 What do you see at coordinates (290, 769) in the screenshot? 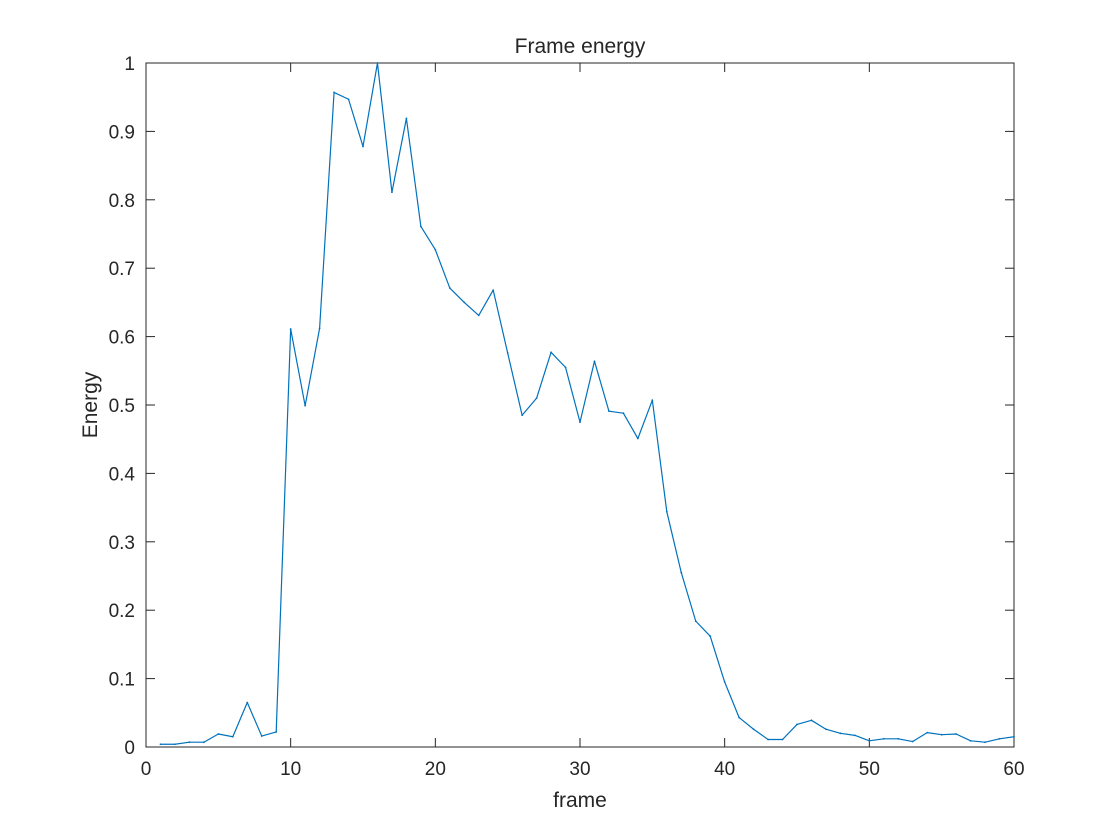
I see `x-tick-label: 10` at bounding box center [290, 769].